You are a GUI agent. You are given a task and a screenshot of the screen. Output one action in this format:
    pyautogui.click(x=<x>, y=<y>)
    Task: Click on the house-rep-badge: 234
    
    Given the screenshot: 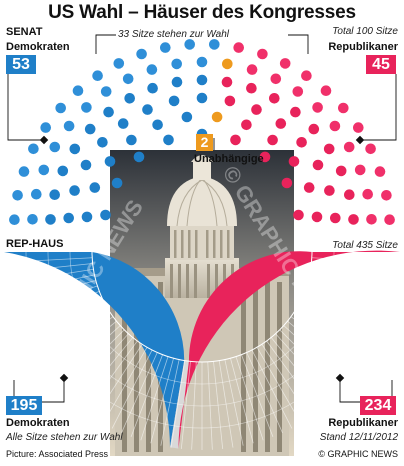 What is the action you would take?
    pyautogui.click(x=378, y=405)
    